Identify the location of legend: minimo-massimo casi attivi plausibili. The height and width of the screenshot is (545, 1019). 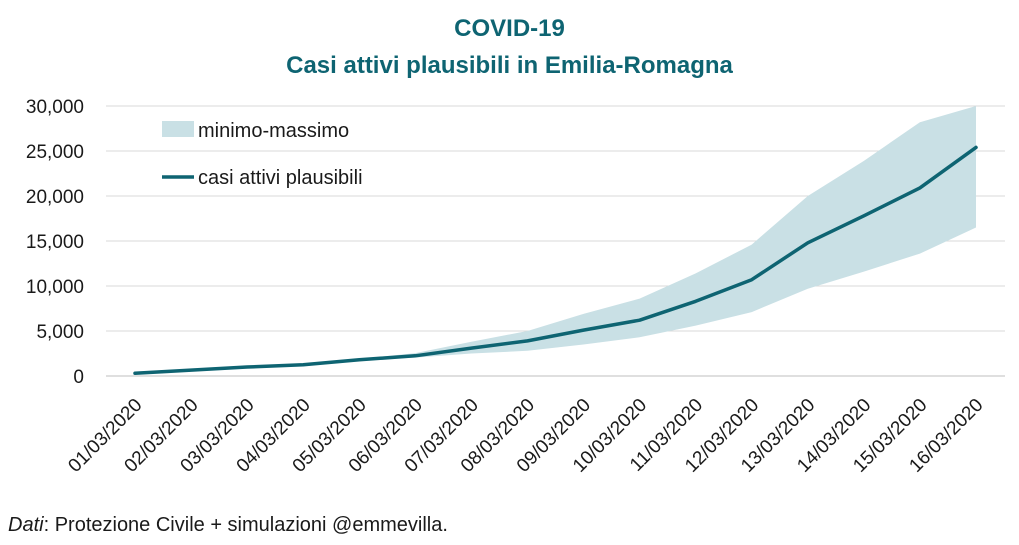
(262, 154).